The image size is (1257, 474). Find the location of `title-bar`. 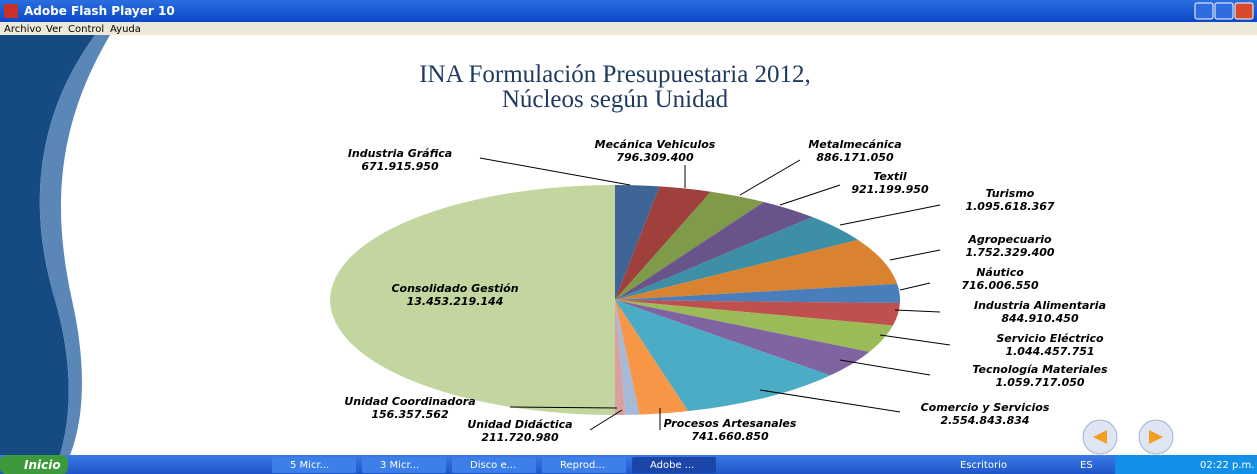

title-bar is located at coordinates (628, 11).